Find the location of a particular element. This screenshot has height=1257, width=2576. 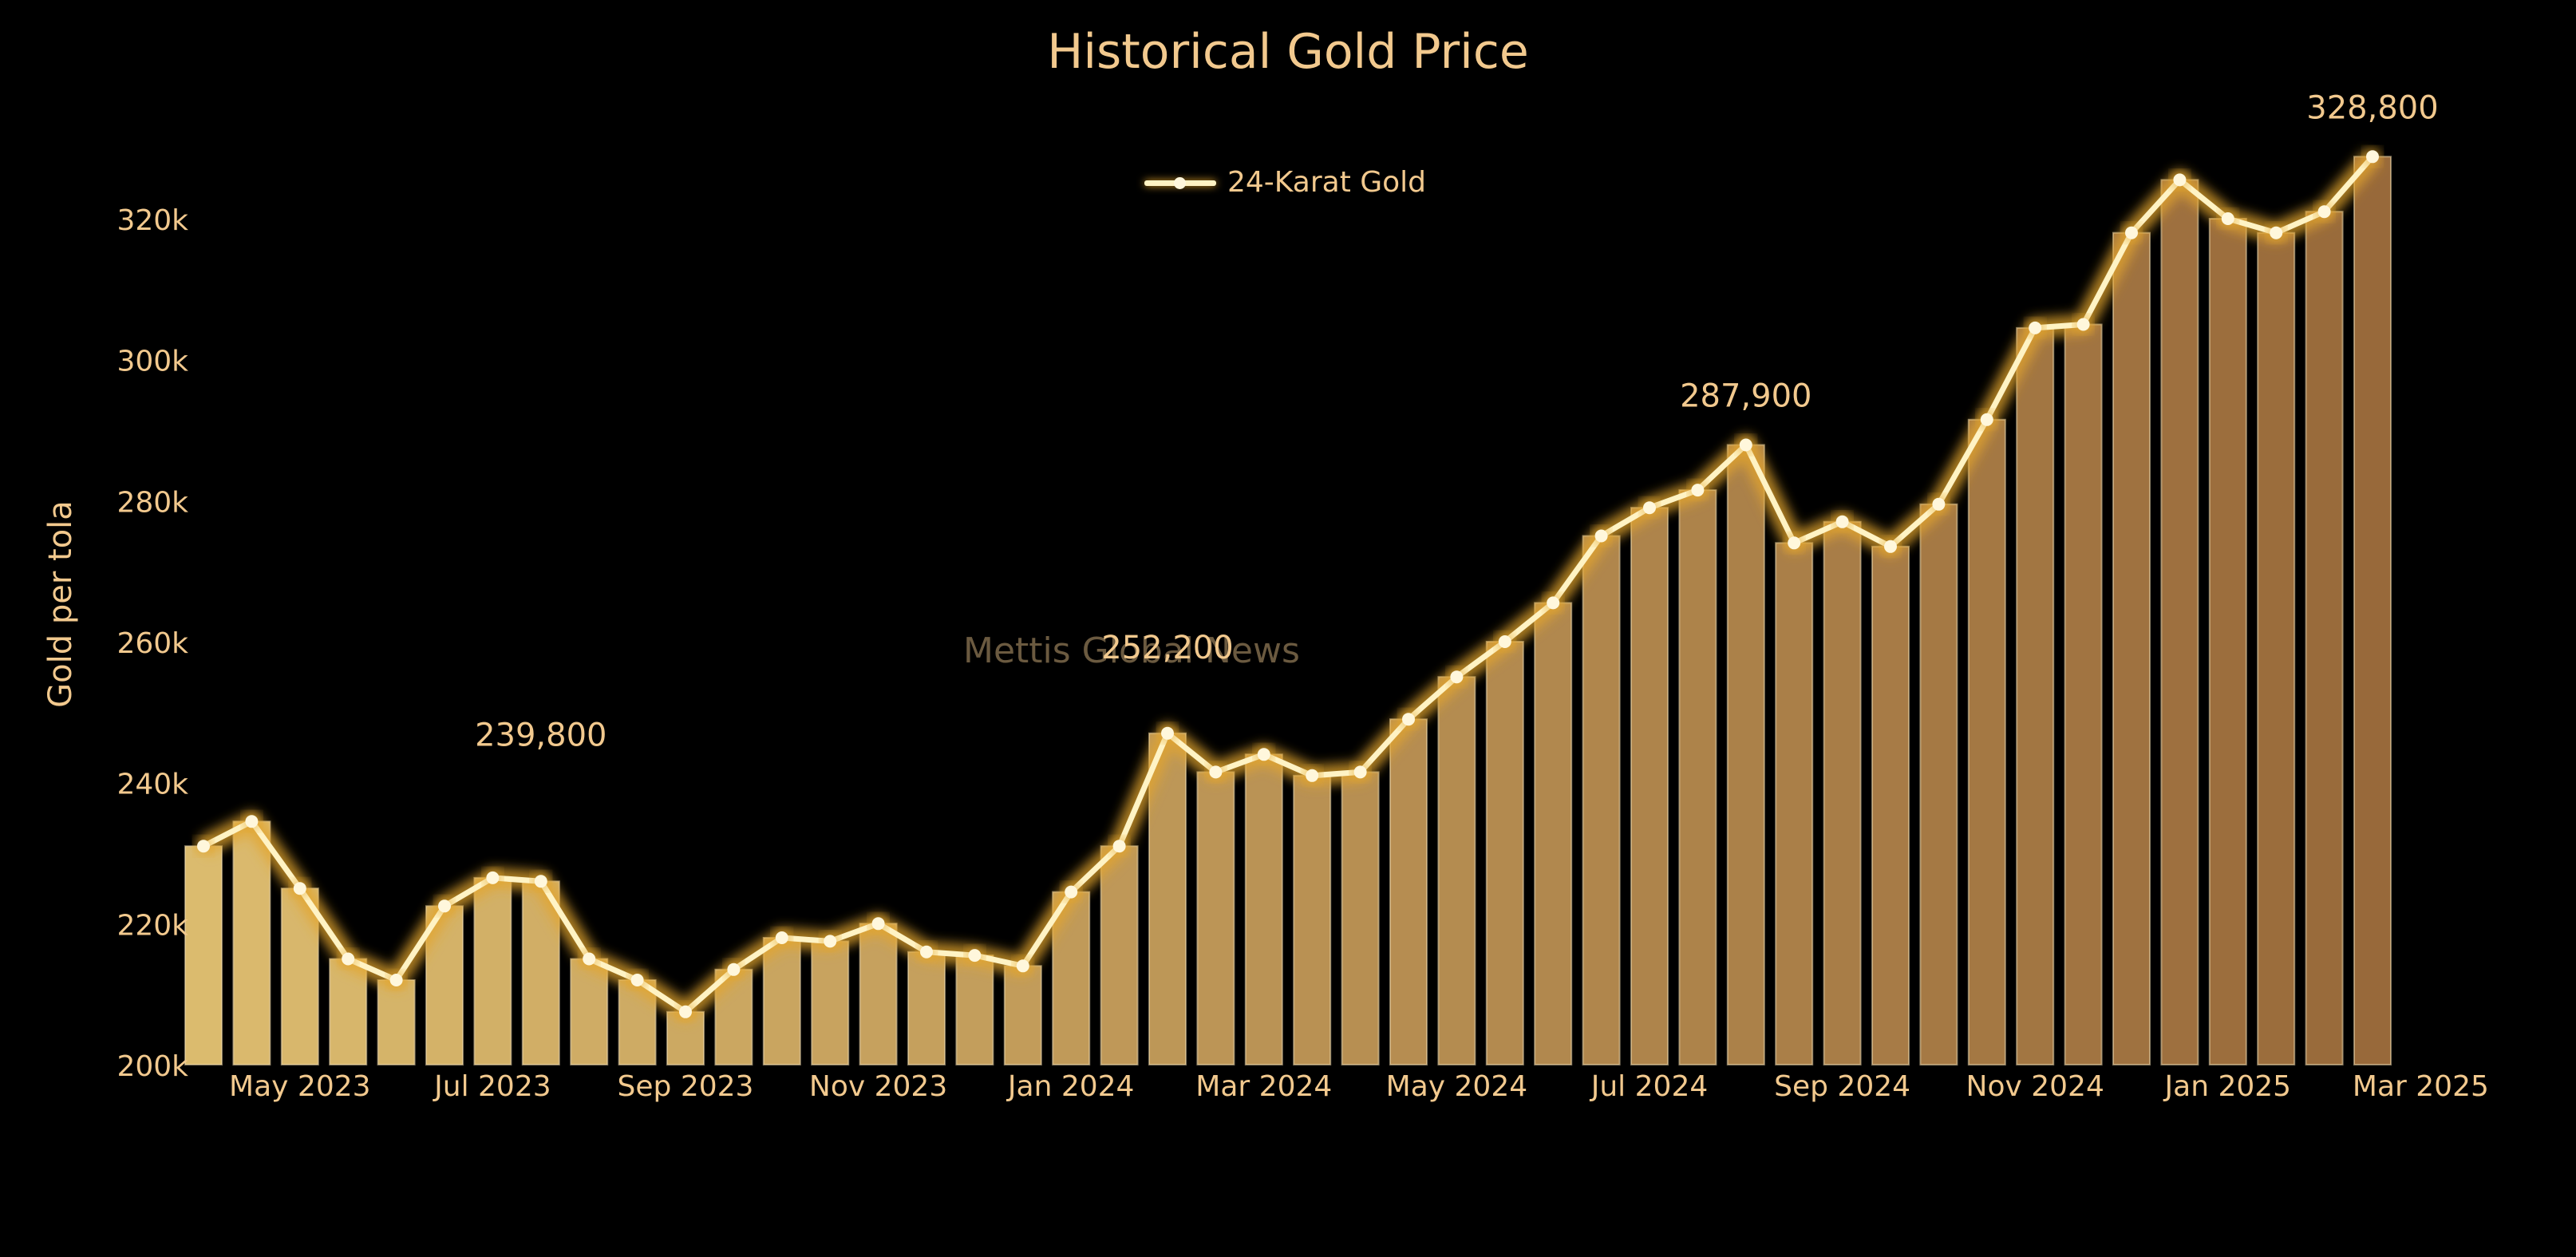

x-tick-label: Jul 2023 is located at coordinates (492, 1086).